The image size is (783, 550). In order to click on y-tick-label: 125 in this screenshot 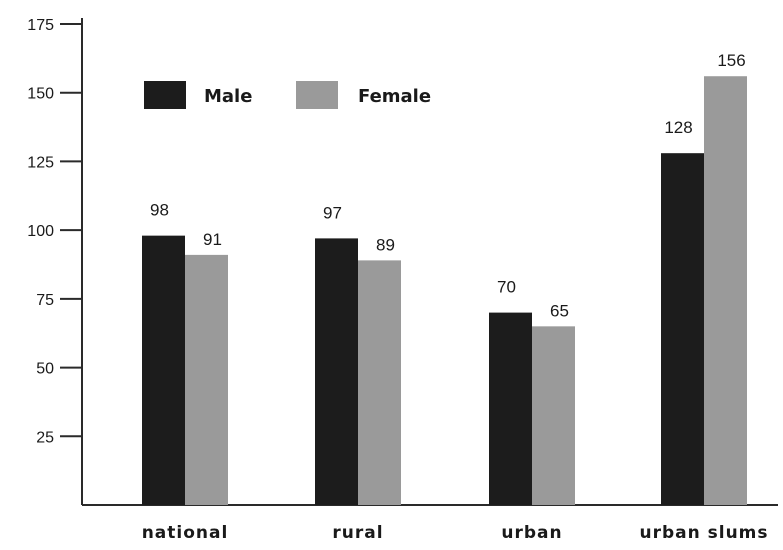, I will do `click(40, 162)`.